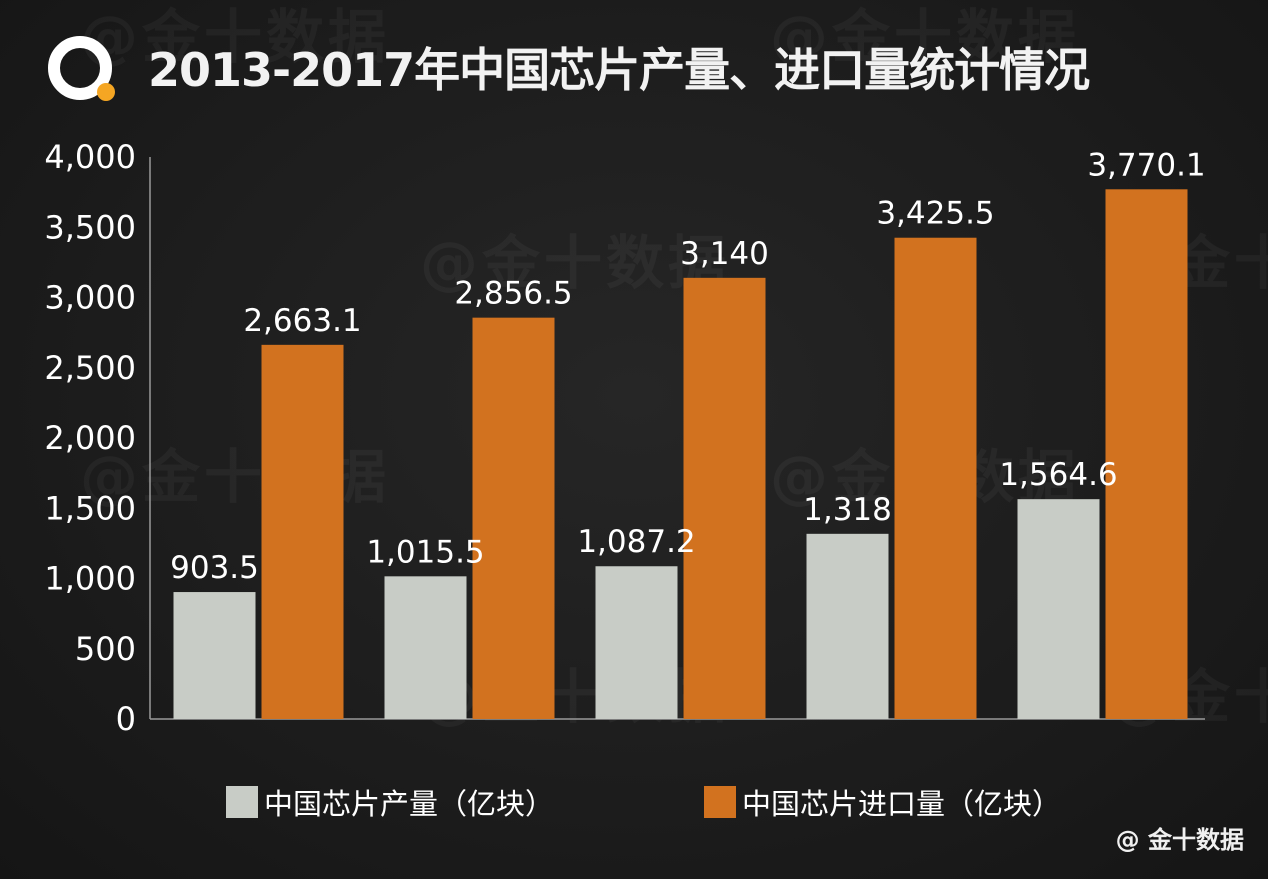 This screenshot has width=1268, height=879. Describe the element at coordinates (90, 438) in the screenshot. I see `y-tick-label: 2,000` at that location.